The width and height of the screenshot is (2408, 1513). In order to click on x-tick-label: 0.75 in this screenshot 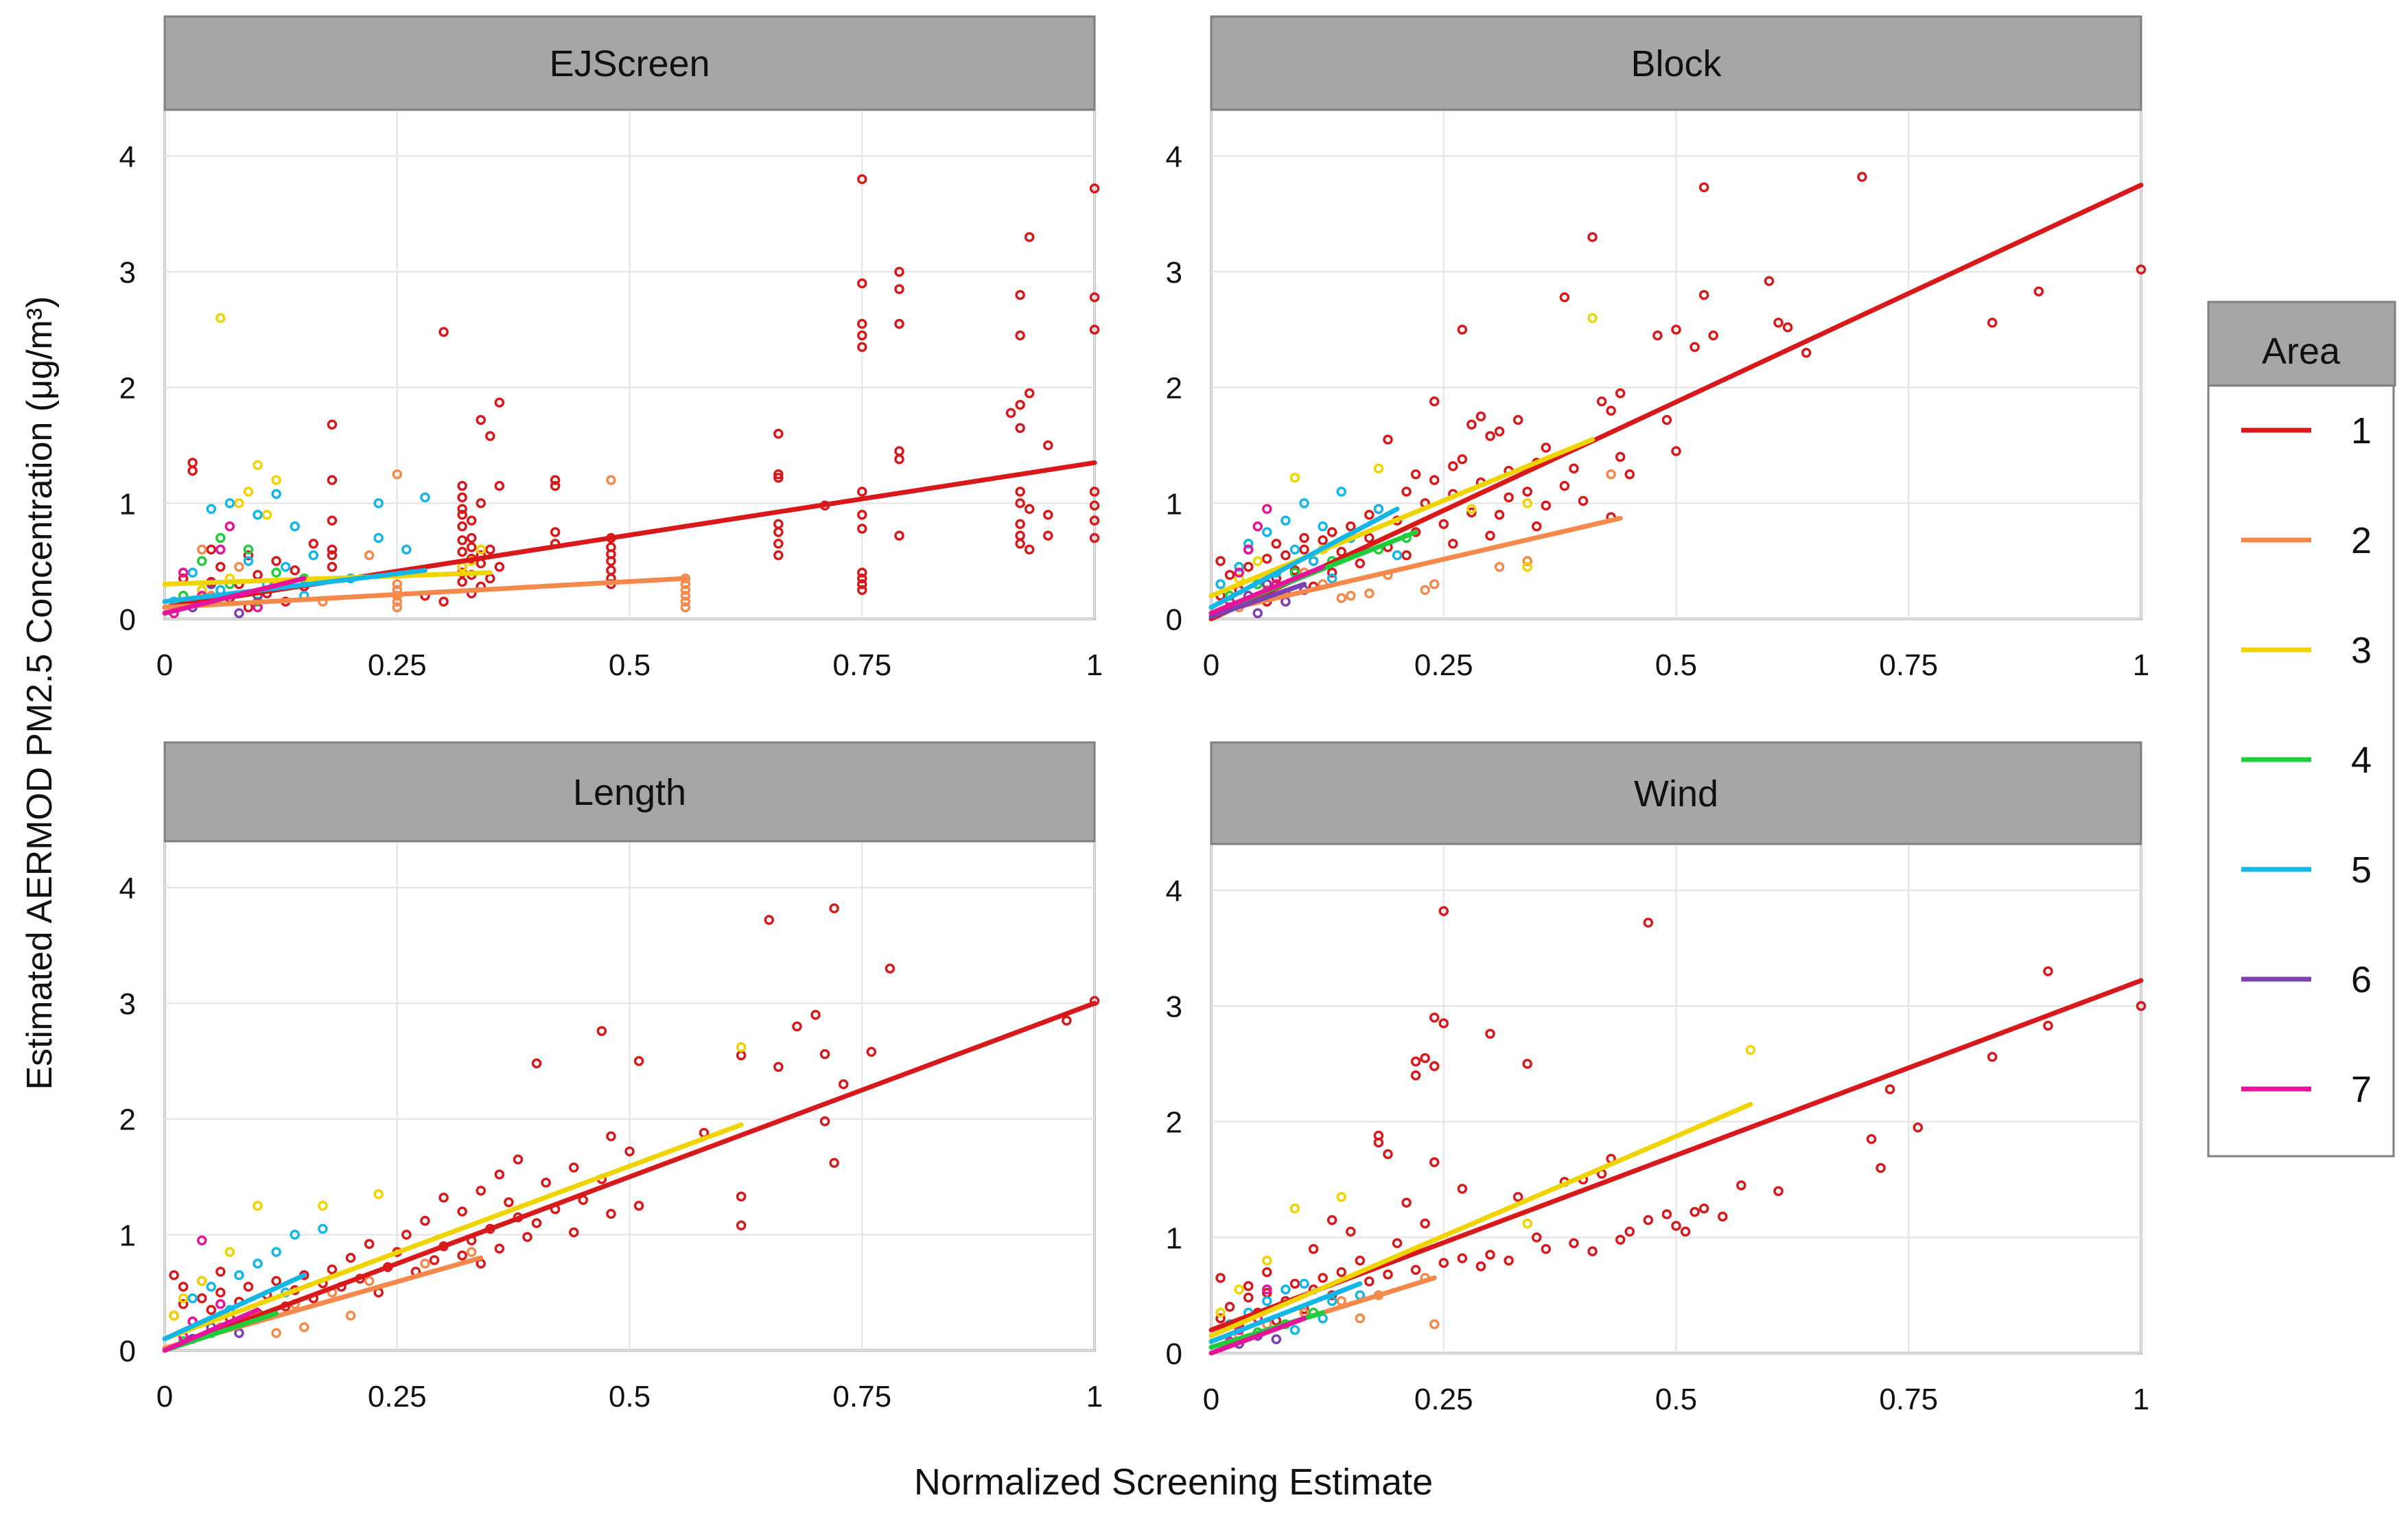, I will do `click(1908, 665)`.